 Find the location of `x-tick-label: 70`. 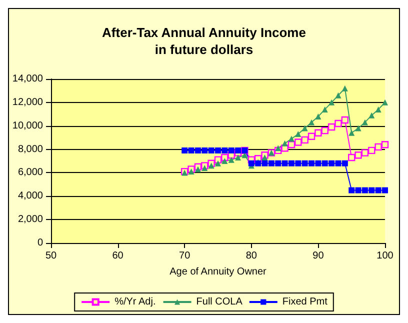

x-tick-label: 70 is located at coordinates (185, 256).